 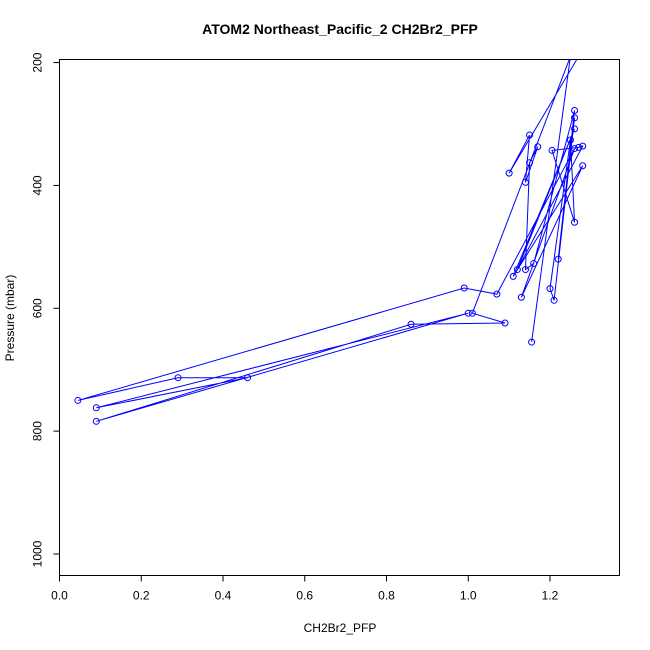 What do you see at coordinates (38, 308) in the screenshot?
I see `y-tick-label: 600` at bounding box center [38, 308].